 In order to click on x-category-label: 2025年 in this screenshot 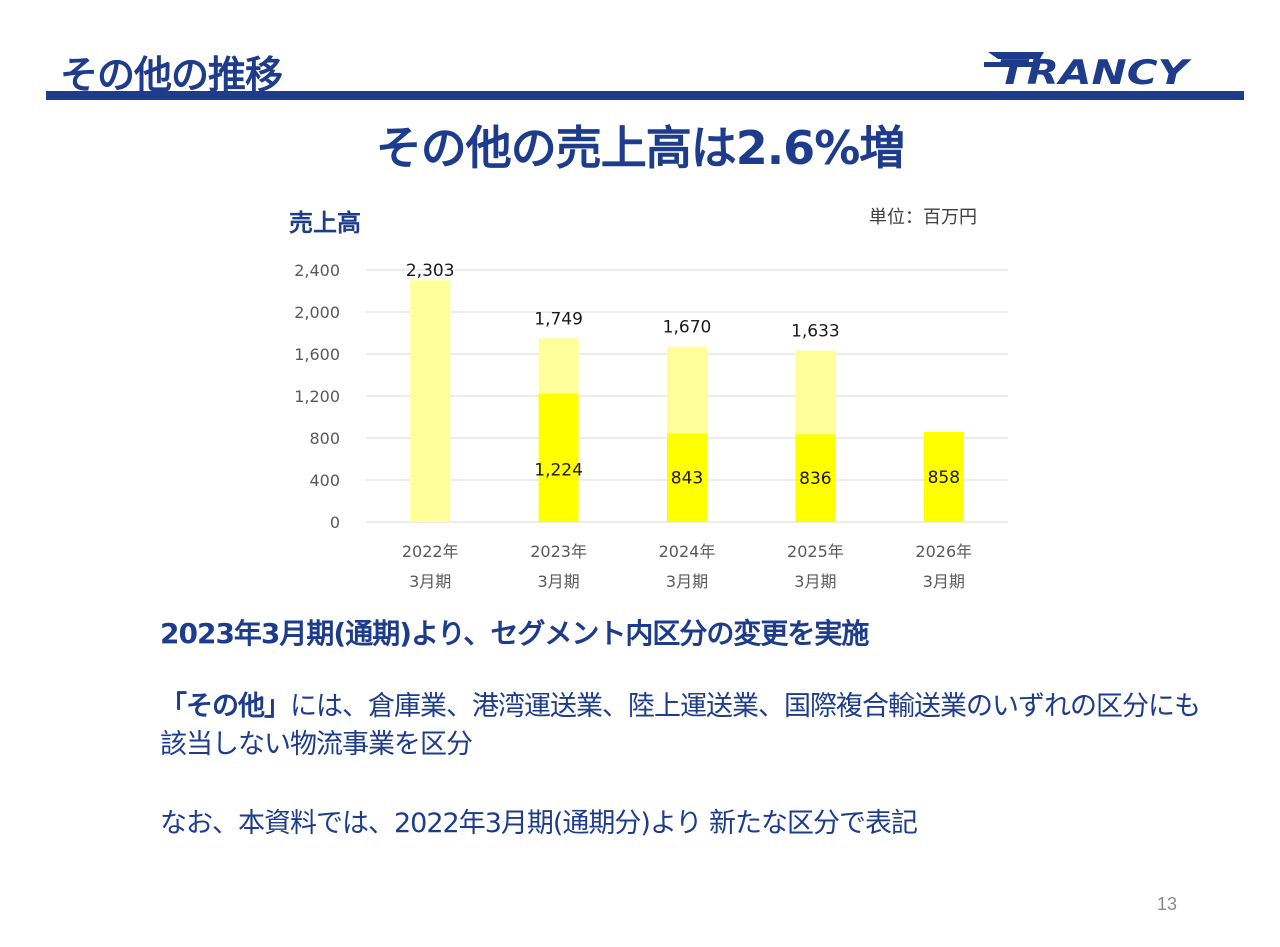, I will do `click(815, 551)`.